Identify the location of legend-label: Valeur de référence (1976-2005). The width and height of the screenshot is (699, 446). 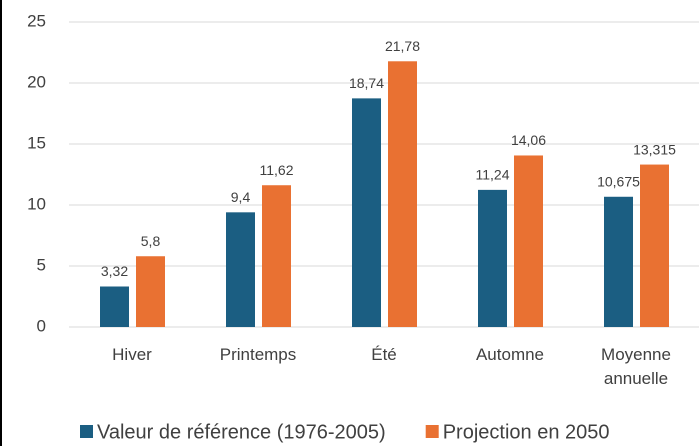
(241, 432).